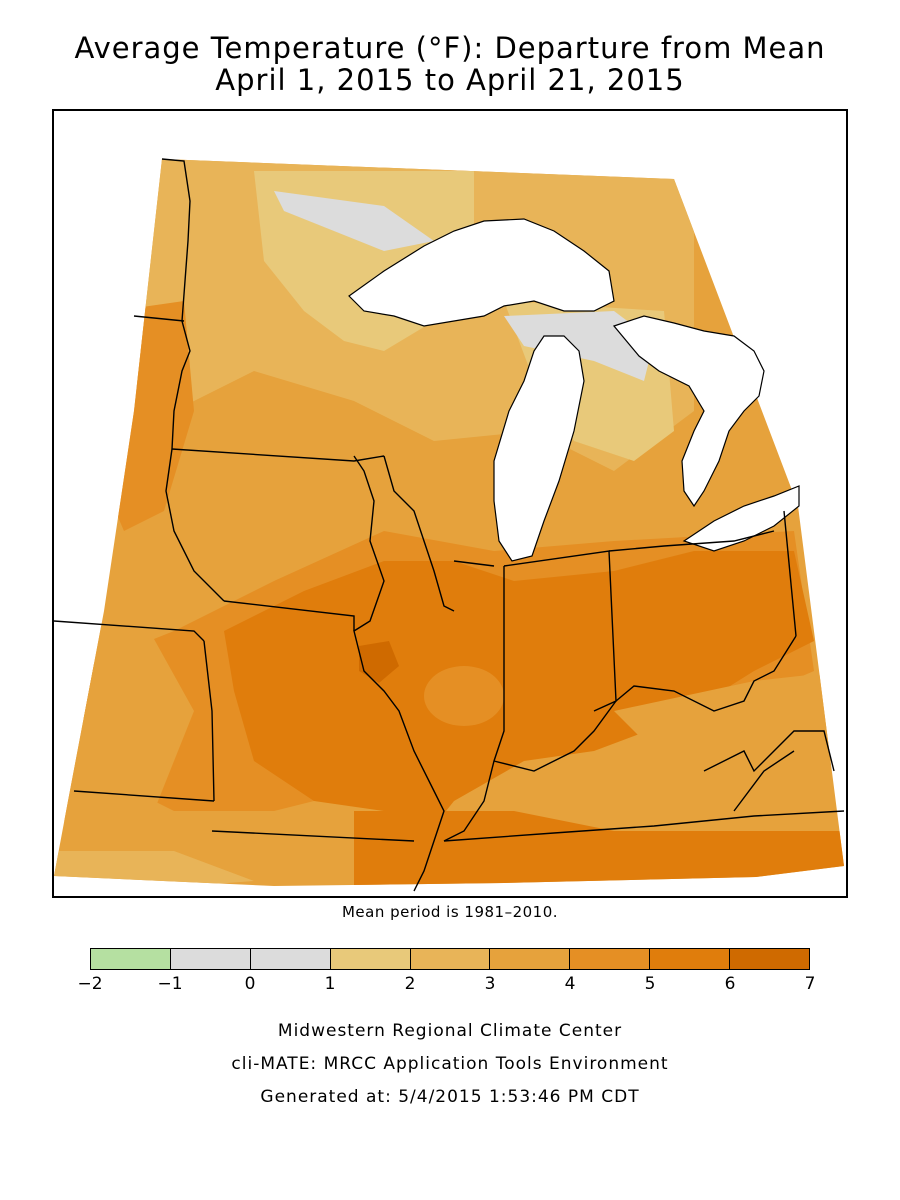 The height and width of the screenshot is (1200, 900). What do you see at coordinates (570, 984) in the screenshot?
I see `legend-tick-label: 4` at bounding box center [570, 984].